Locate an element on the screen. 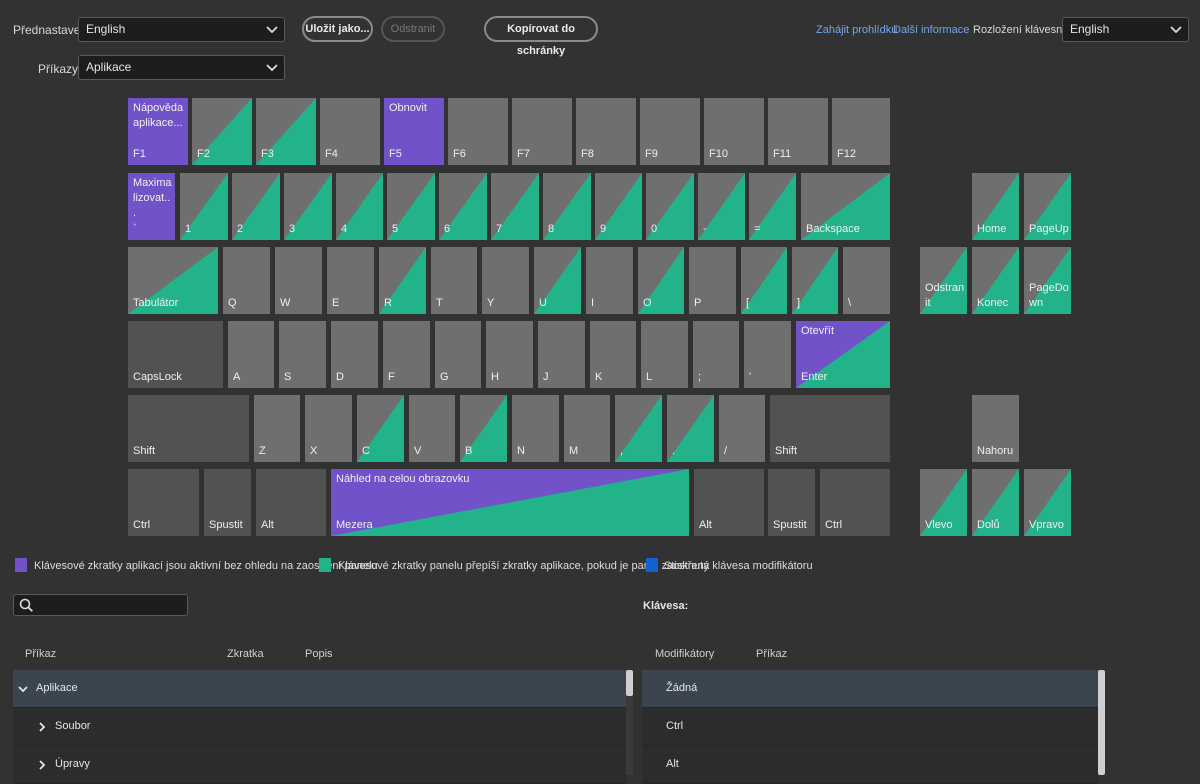 The width and height of the screenshot is (1200, 784). key: R is located at coordinates (402, 280).